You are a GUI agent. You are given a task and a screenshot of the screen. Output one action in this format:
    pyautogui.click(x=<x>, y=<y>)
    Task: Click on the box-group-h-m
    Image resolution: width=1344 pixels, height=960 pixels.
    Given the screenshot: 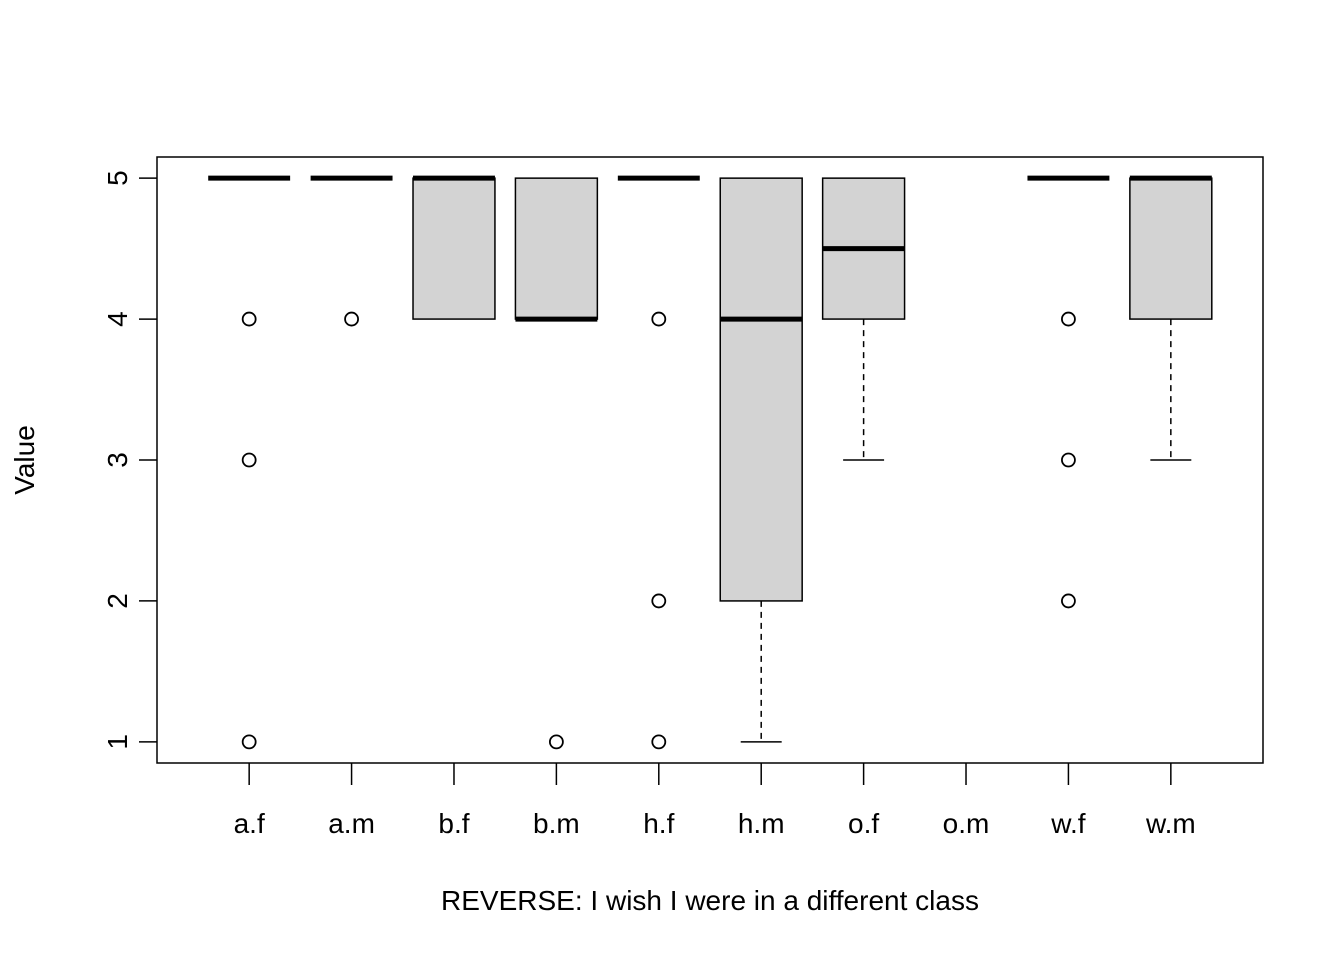 What is the action you would take?
    pyautogui.click(x=761, y=460)
    